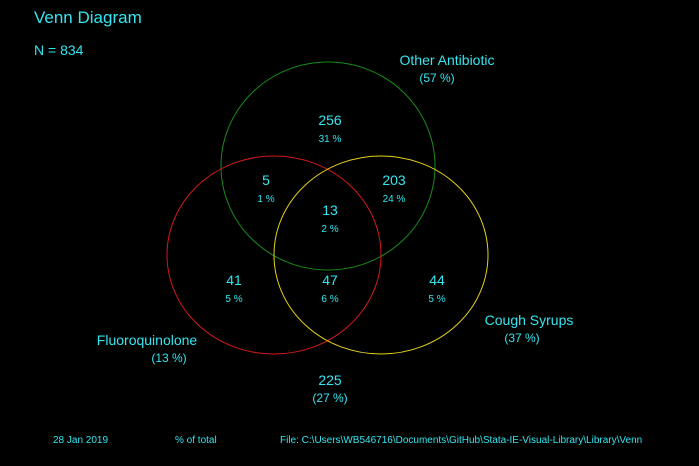 The width and height of the screenshot is (699, 466). What do you see at coordinates (330, 280) in the screenshot?
I see `region-fluoro-cough-count: 47` at bounding box center [330, 280].